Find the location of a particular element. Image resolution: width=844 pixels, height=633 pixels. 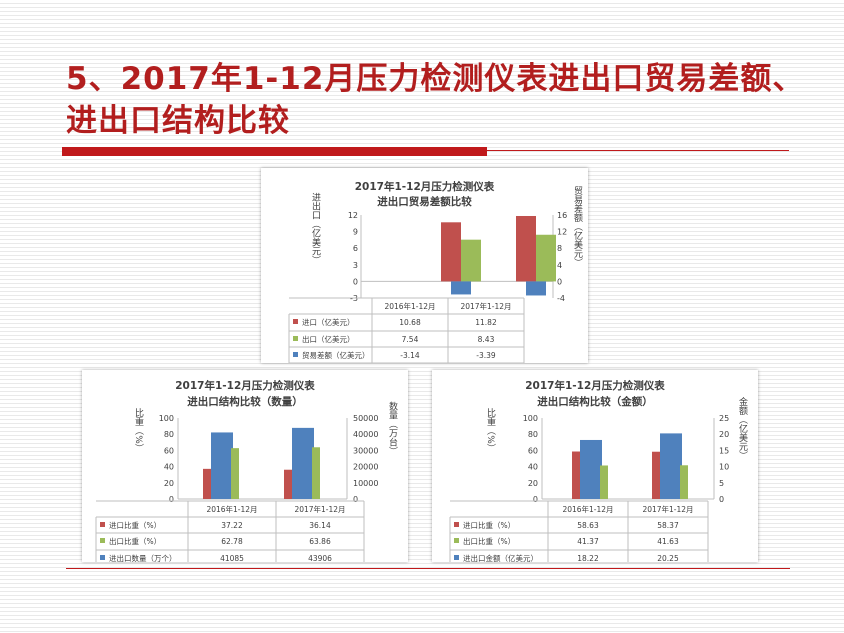

table-value: 58.63 is located at coordinates (588, 525).